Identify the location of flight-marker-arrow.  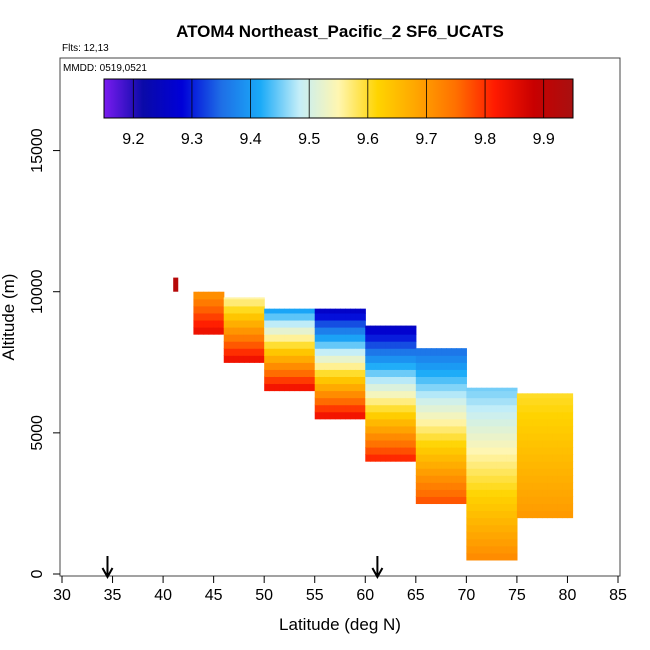
(107, 568).